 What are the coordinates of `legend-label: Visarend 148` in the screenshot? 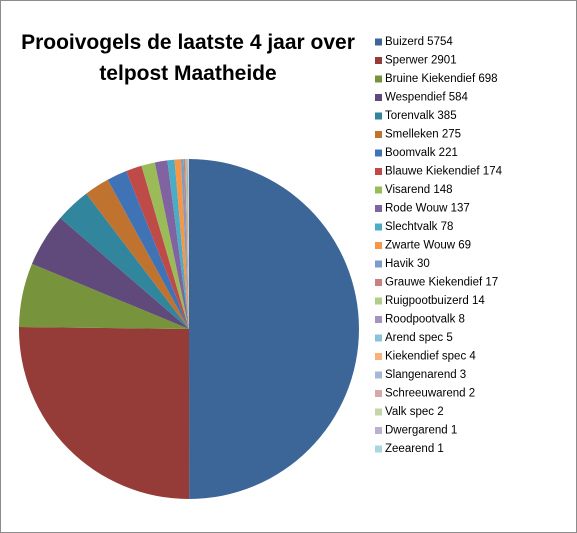 It's located at (419, 190).